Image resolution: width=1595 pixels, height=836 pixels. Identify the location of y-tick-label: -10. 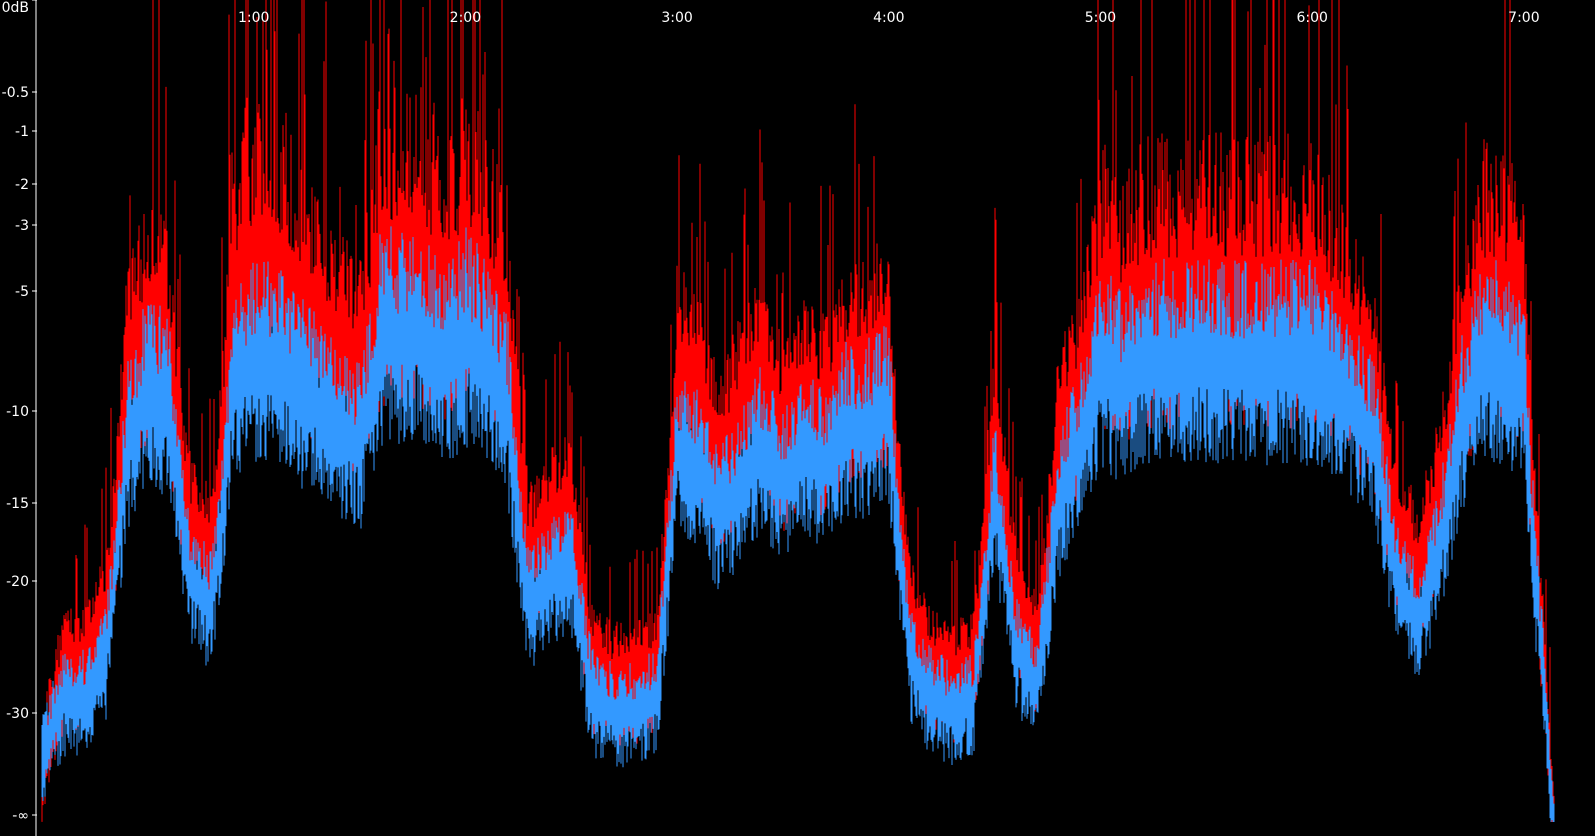
(17, 412).